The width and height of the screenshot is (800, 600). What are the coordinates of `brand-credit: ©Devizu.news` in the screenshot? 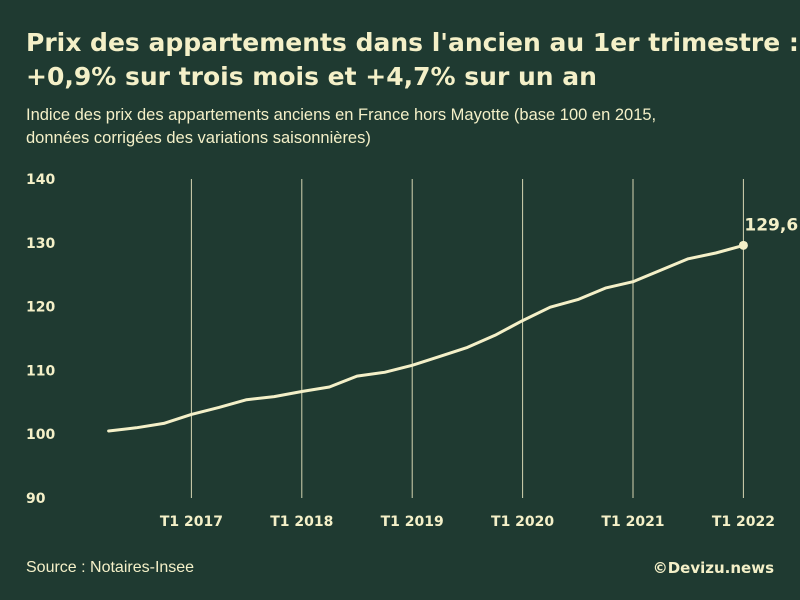 It's located at (713, 568).